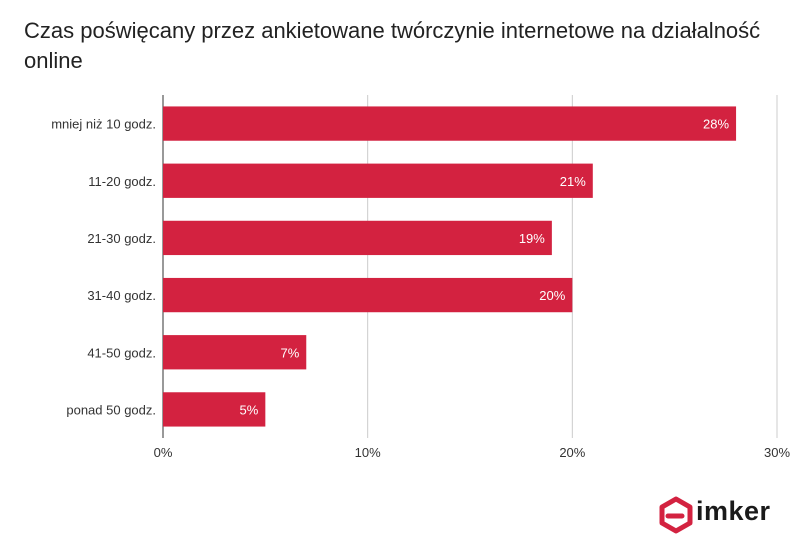 Image resolution: width=800 pixels, height=550 pixels. I want to click on category-label: 31-40 godz., so click(121, 295).